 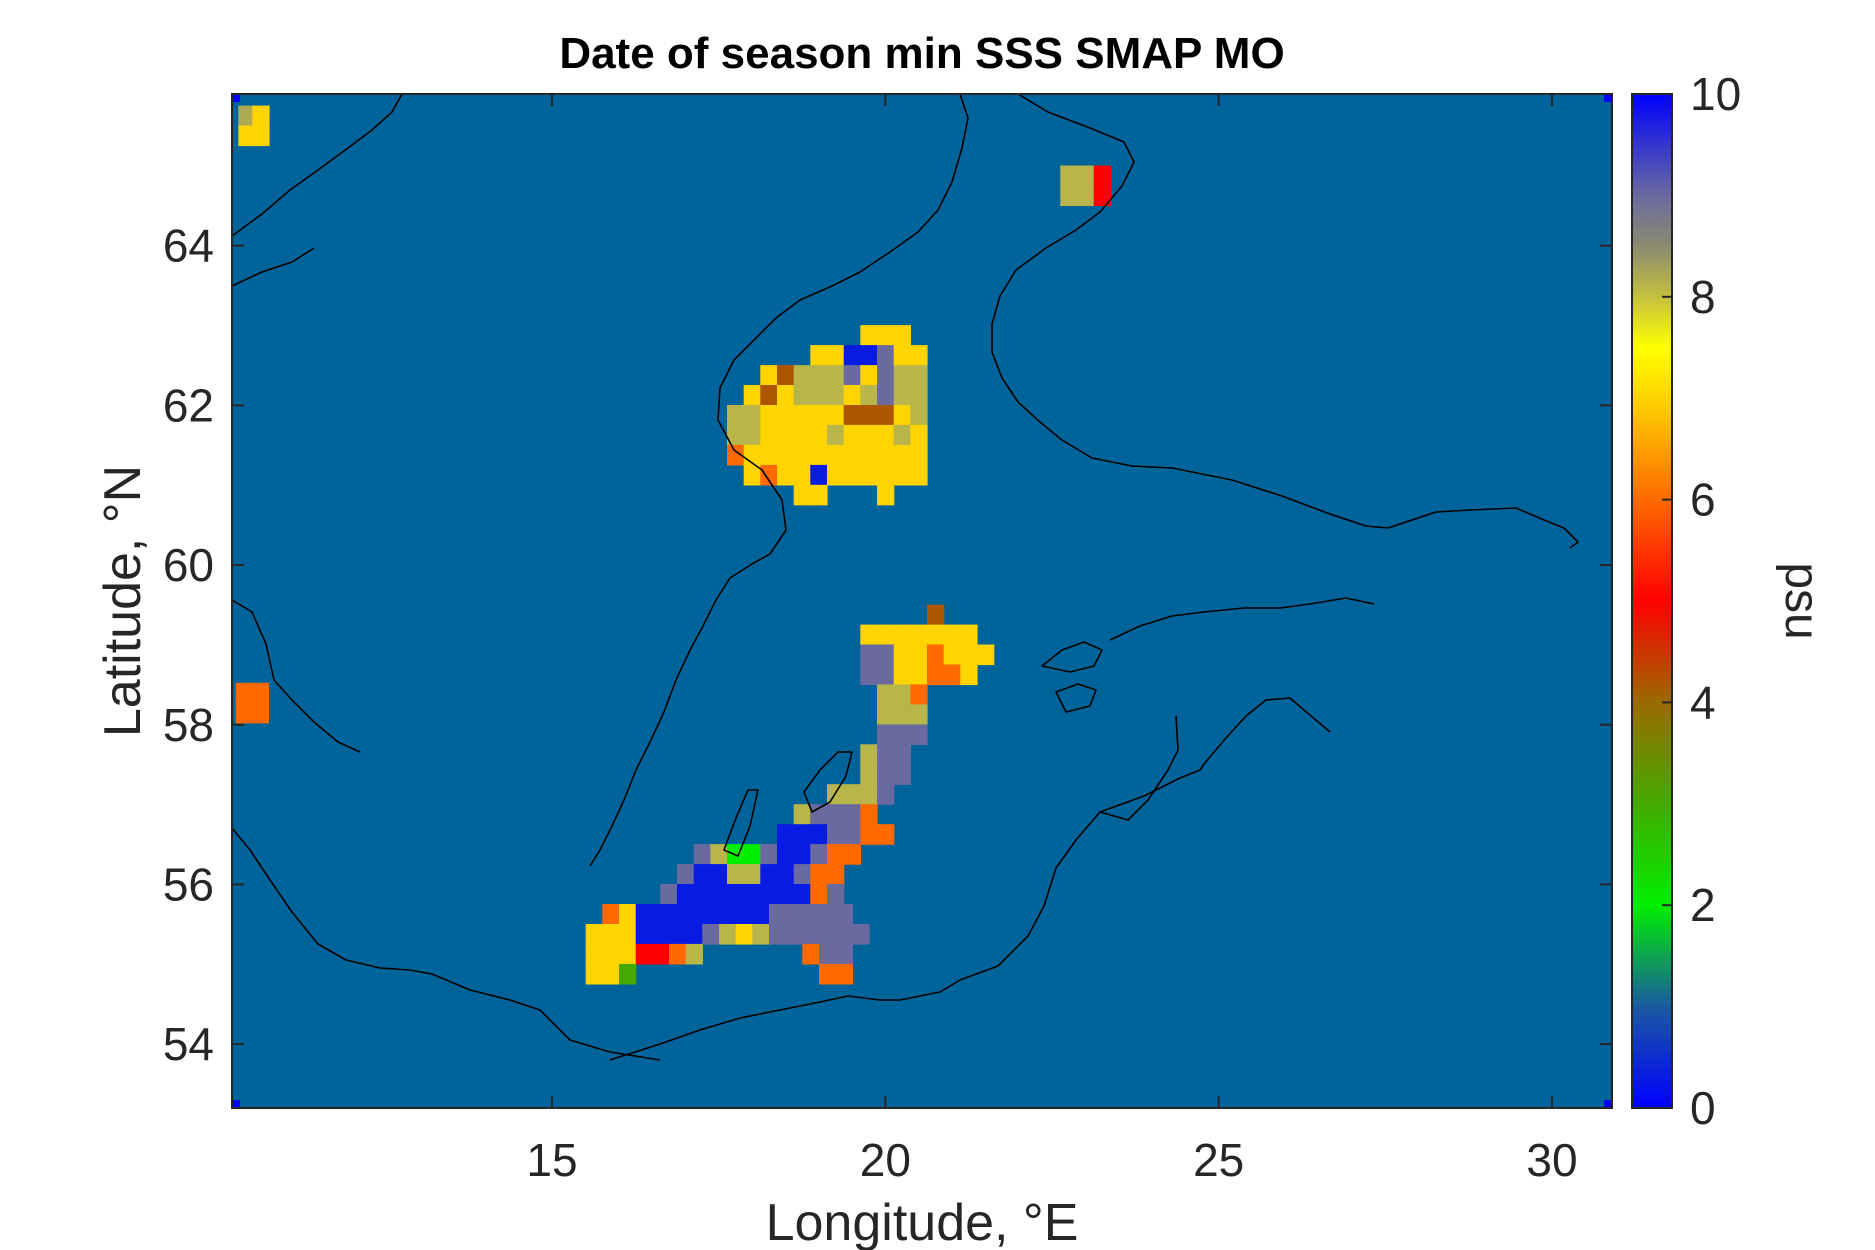 I want to click on colorbar-ticks: 0 2 4 6 8 10, so click(x=1701, y=601).